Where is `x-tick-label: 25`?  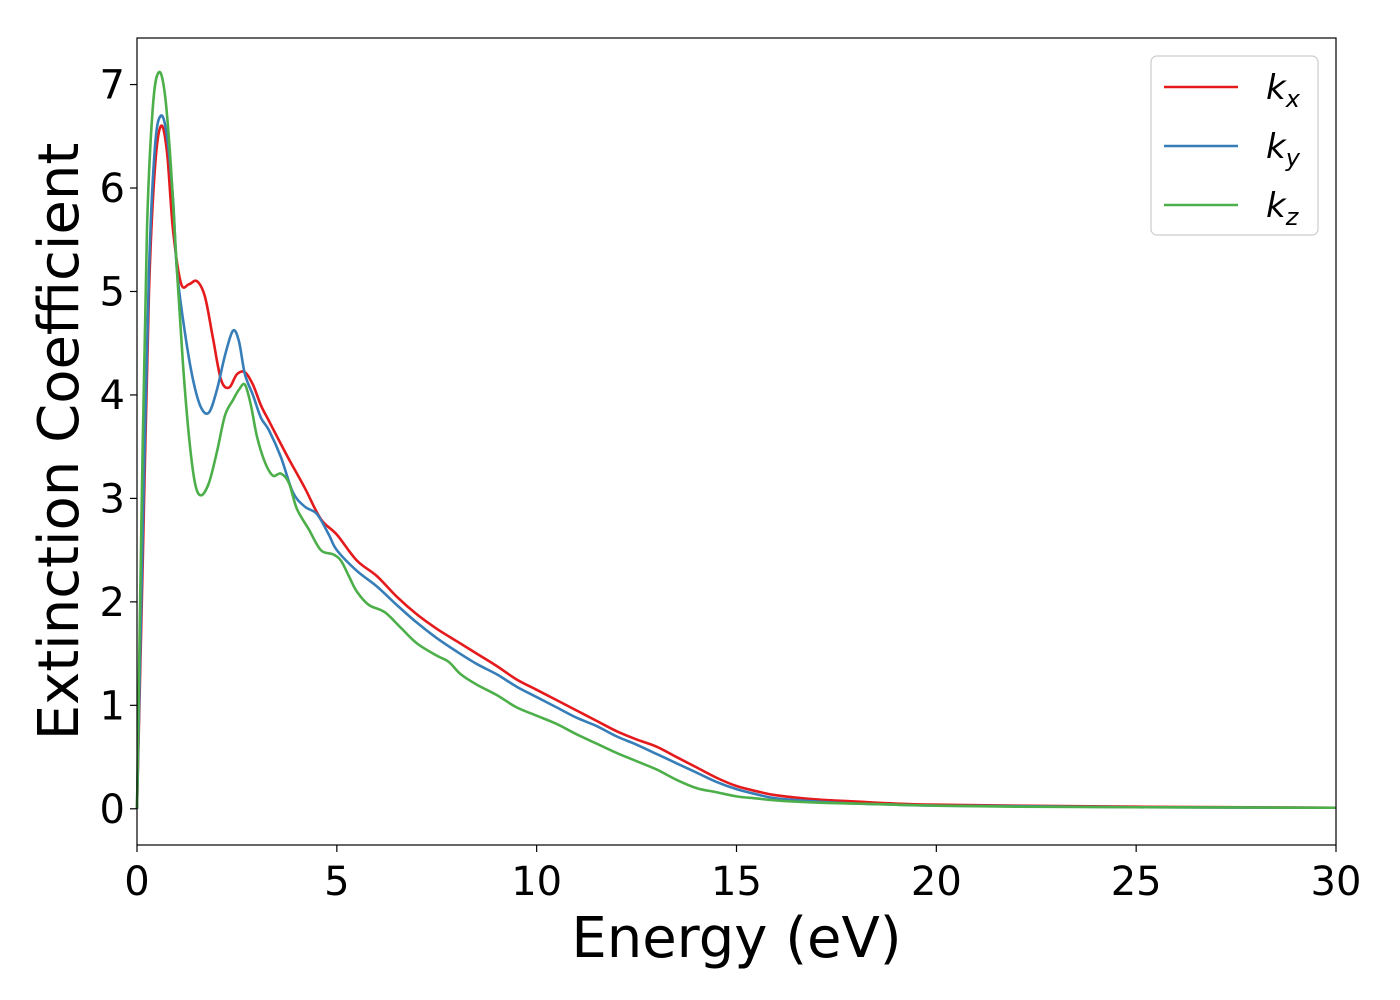
x-tick-label: 25 is located at coordinates (1136, 882).